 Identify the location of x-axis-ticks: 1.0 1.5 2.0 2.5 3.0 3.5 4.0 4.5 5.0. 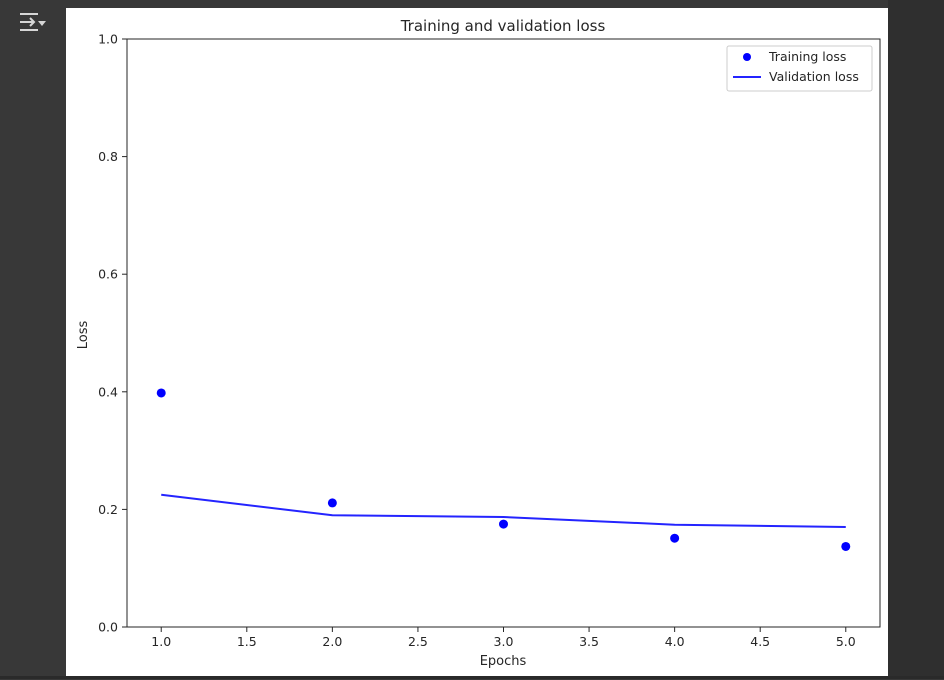
(503, 638).